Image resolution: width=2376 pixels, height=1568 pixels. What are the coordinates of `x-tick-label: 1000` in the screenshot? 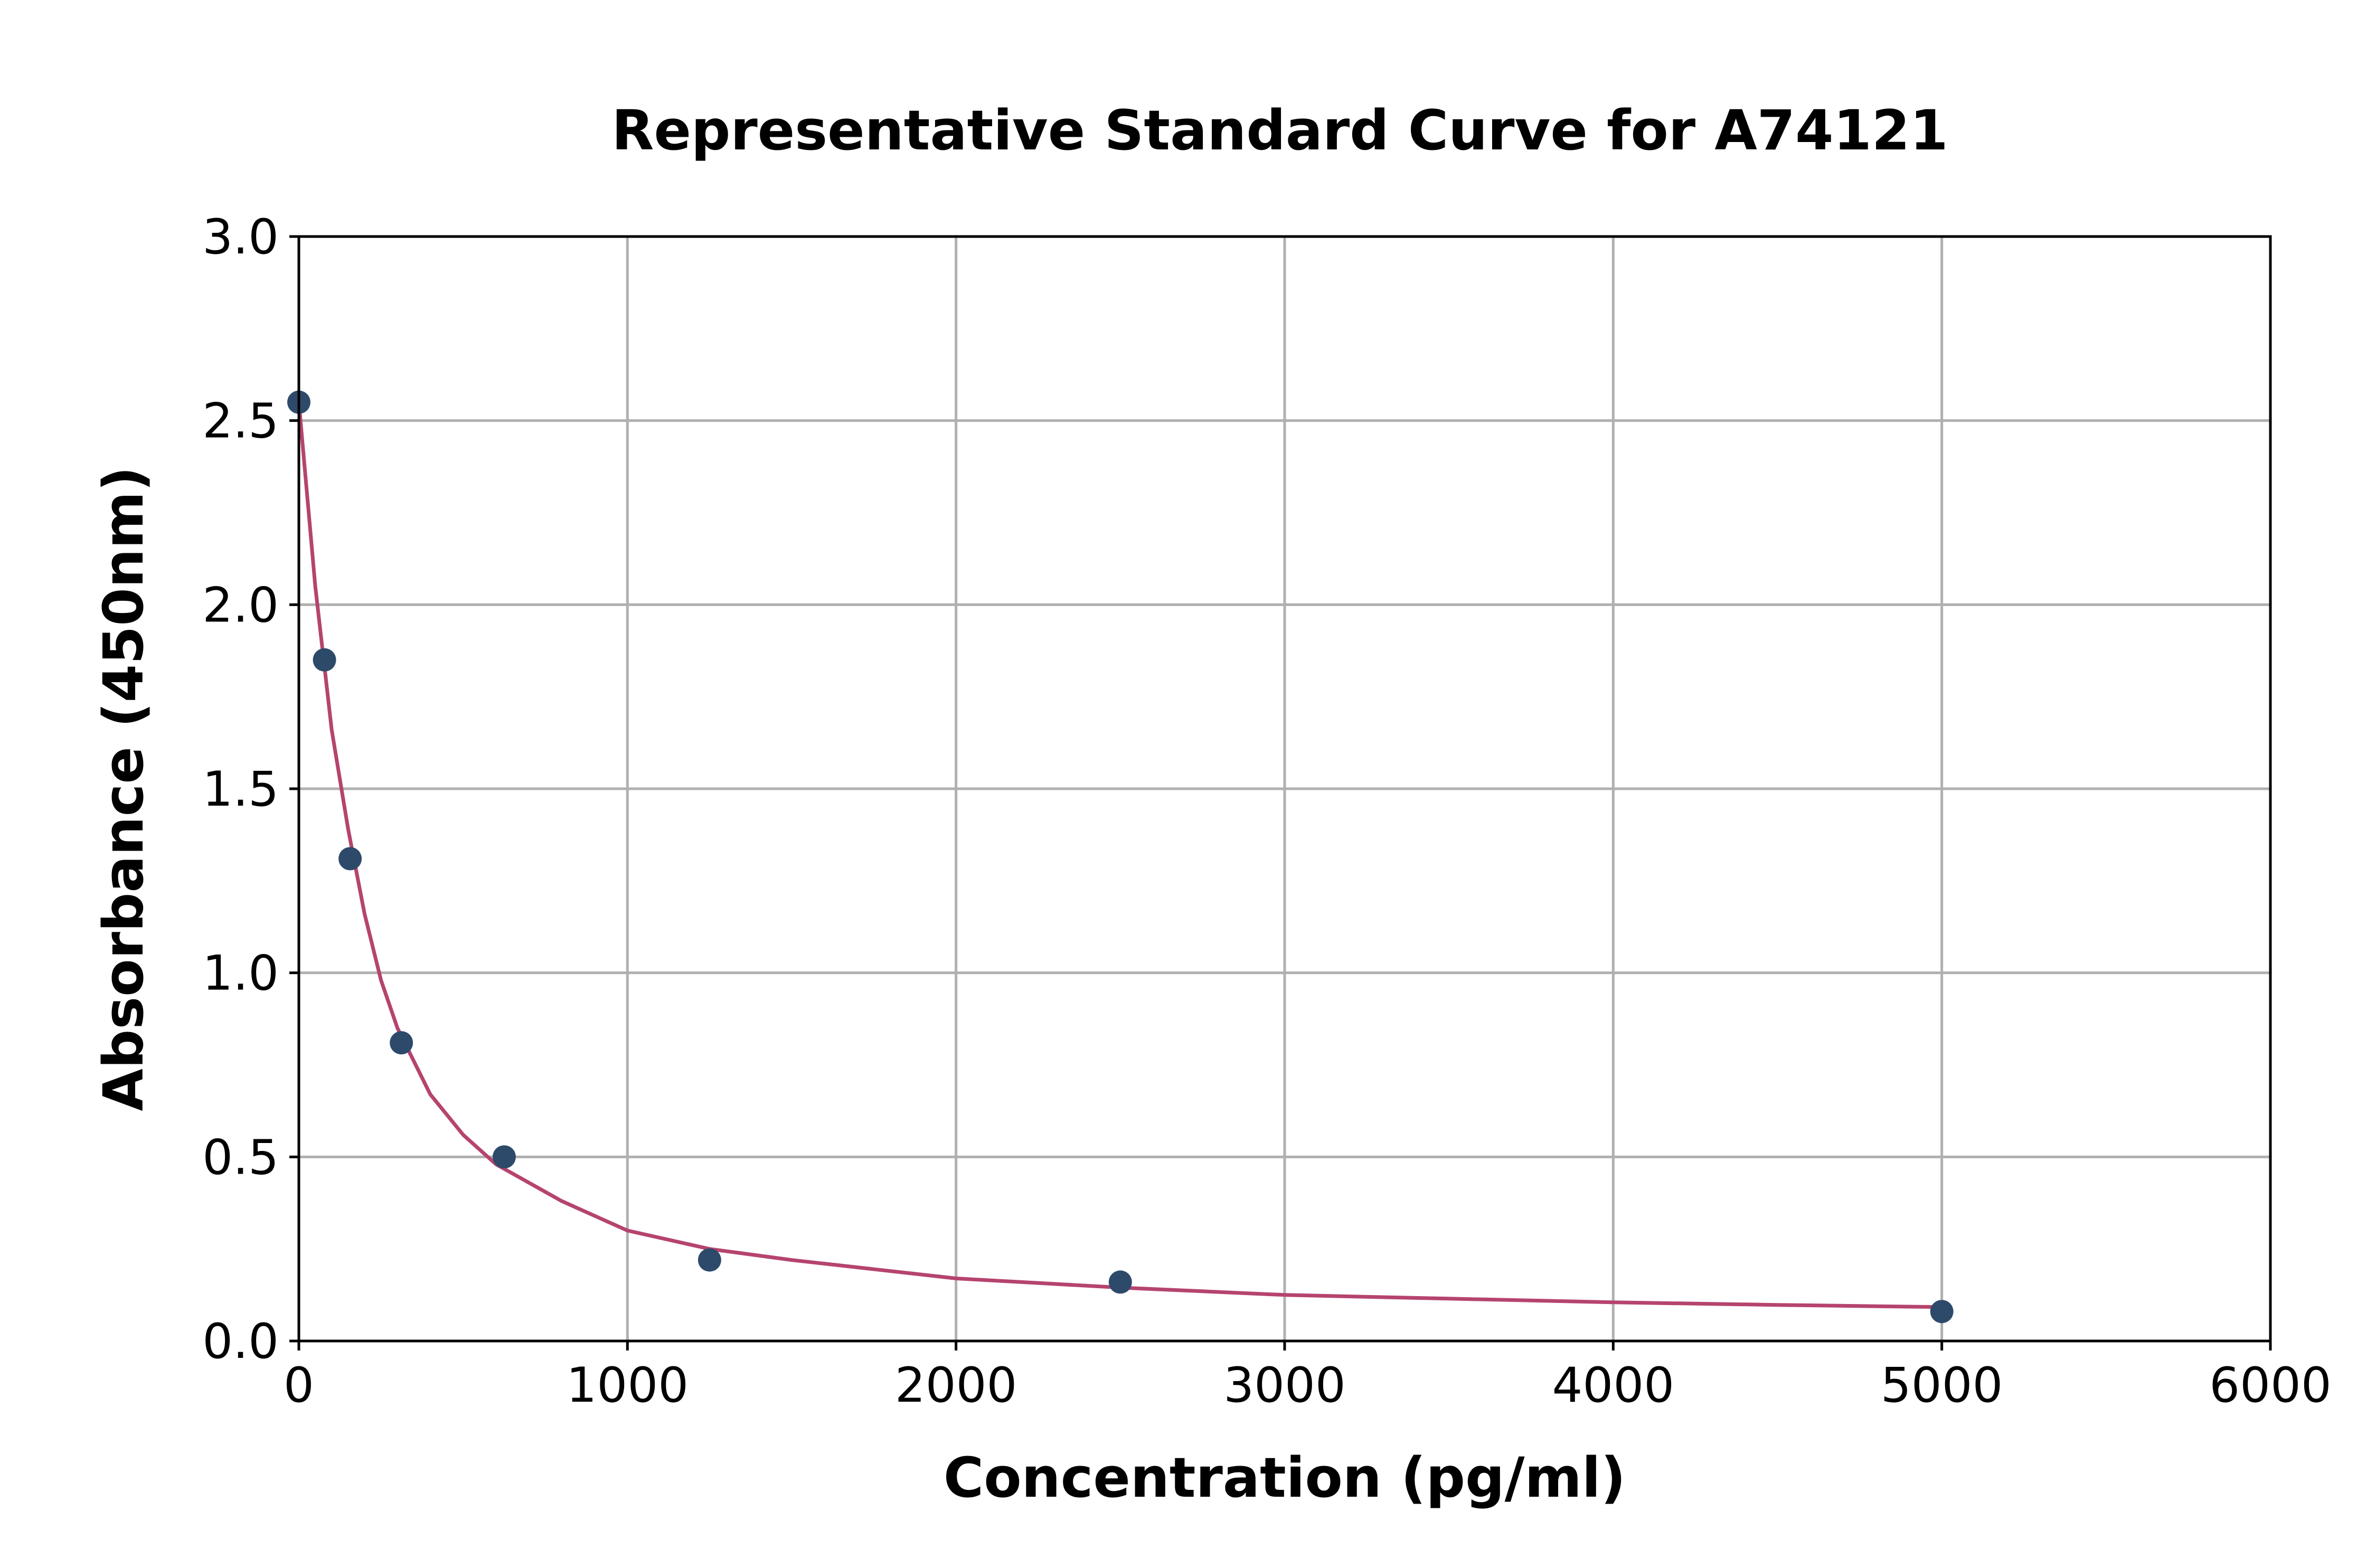 It's located at (628, 1385).